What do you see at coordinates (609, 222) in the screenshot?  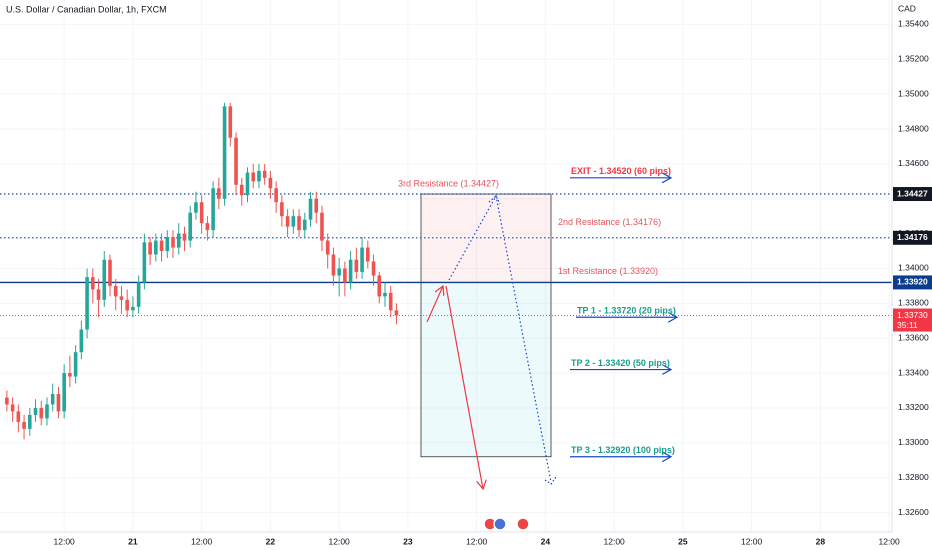 I see `level-text: 2nd Resistance (1.34176)` at bounding box center [609, 222].